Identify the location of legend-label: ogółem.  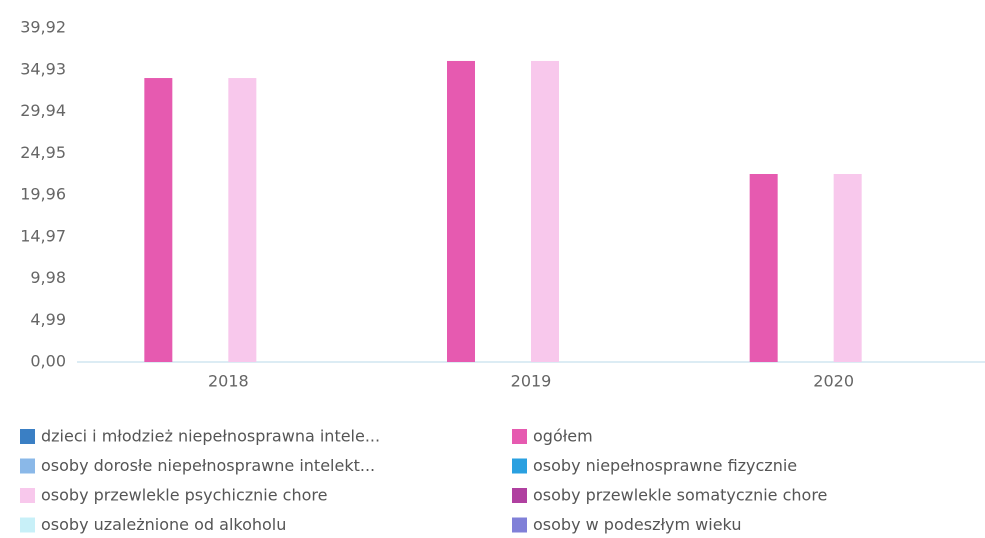
(563, 436).